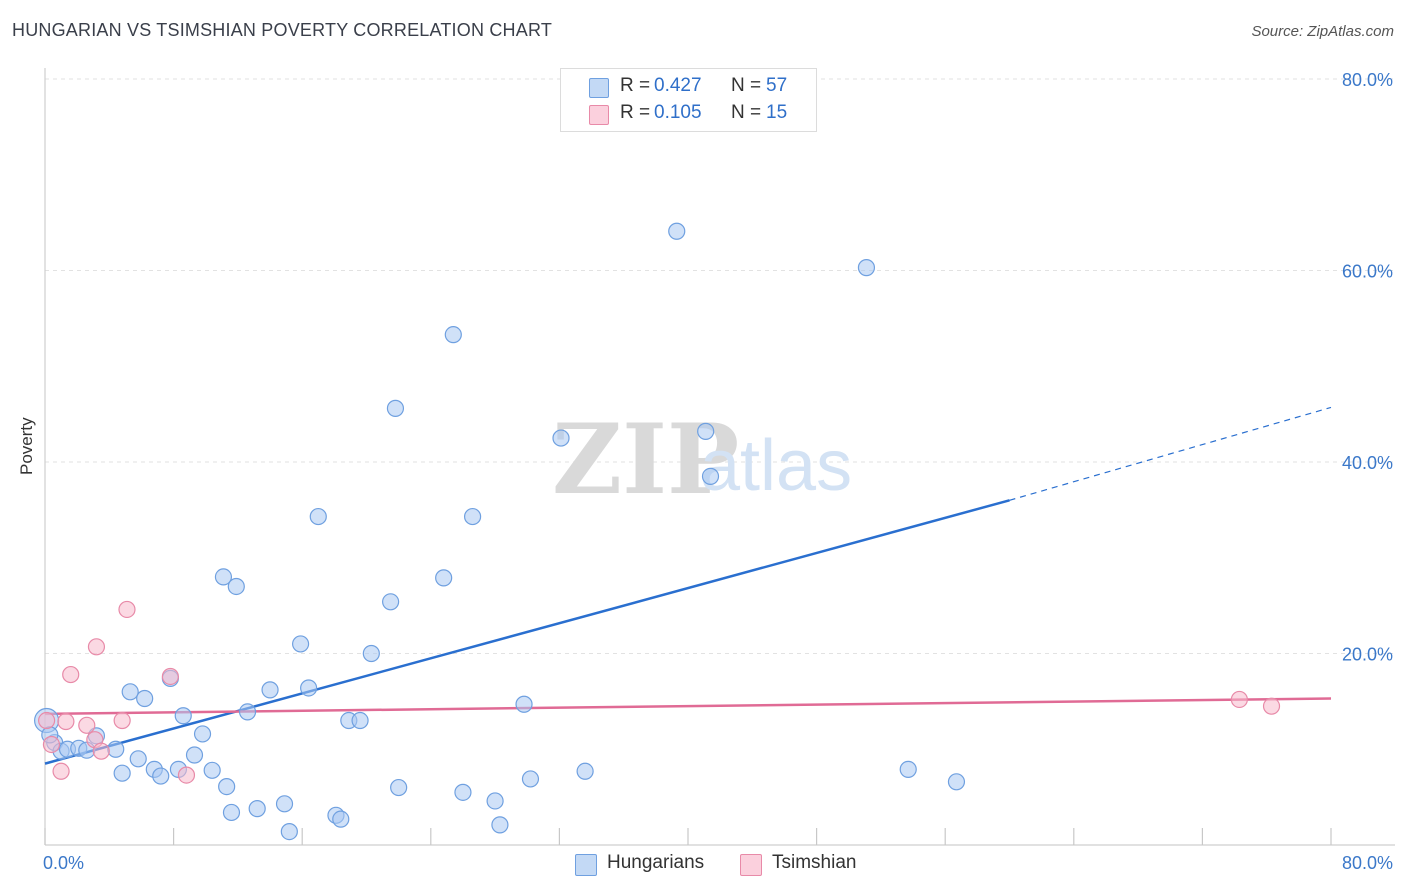  What do you see at coordinates (688, 706) in the screenshot?
I see `trend-line-tsimshian` at bounding box center [688, 706].